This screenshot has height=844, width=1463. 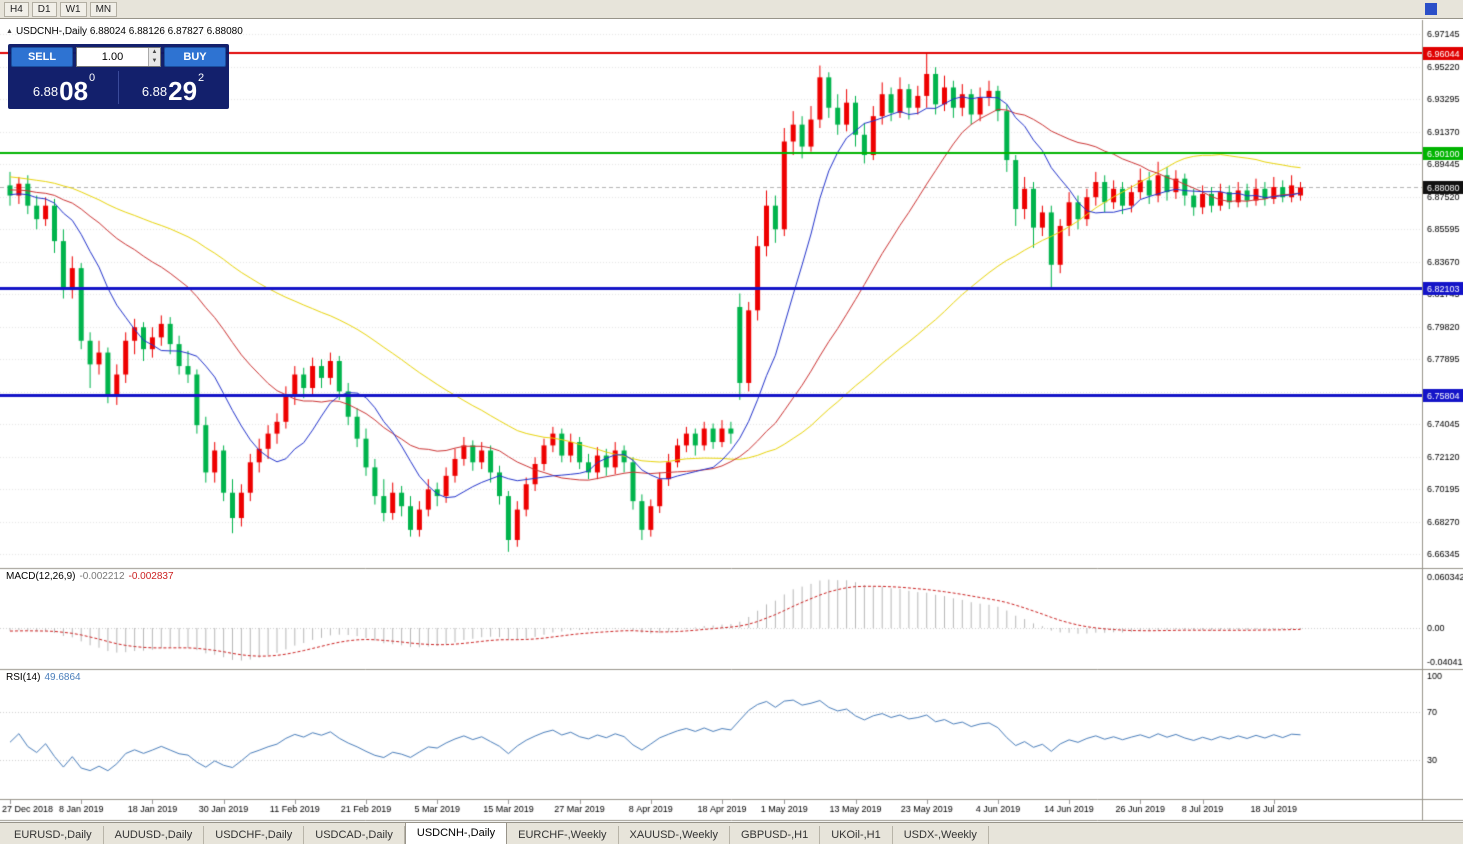 What do you see at coordinates (154, 835) in the screenshot?
I see `tab-audusd-daily: AUDUSD-,Daily` at bounding box center [154, 835].